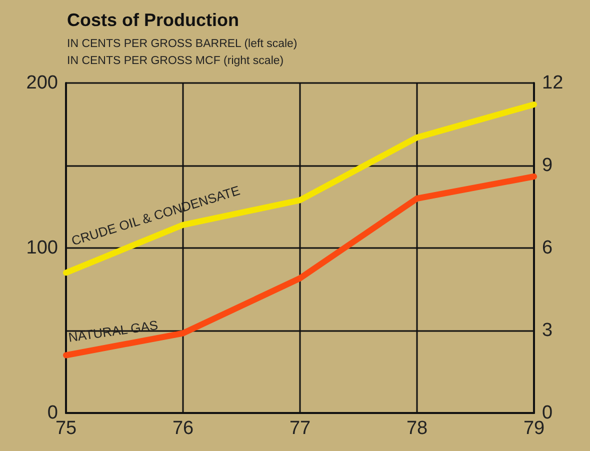 The height and width of the screenshot is (451, 590). I want to click on y2-tick-label: 3, so click(547, 330).